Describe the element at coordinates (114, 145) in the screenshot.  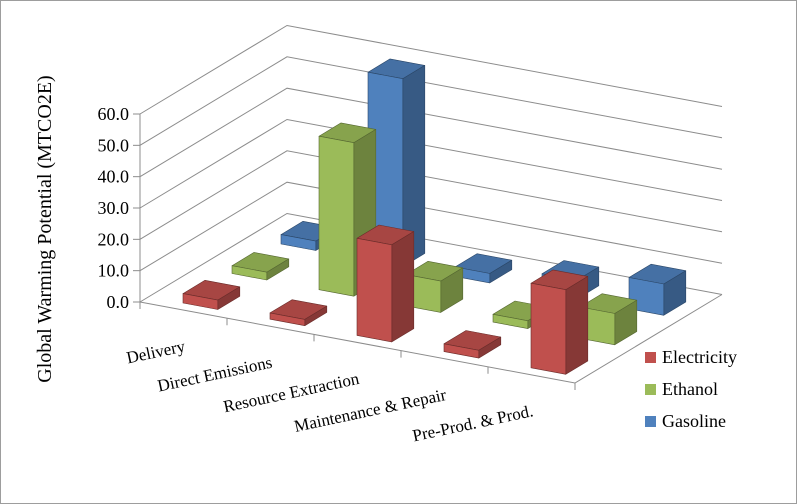
I see `value-tick-label: 50.0` at that location.